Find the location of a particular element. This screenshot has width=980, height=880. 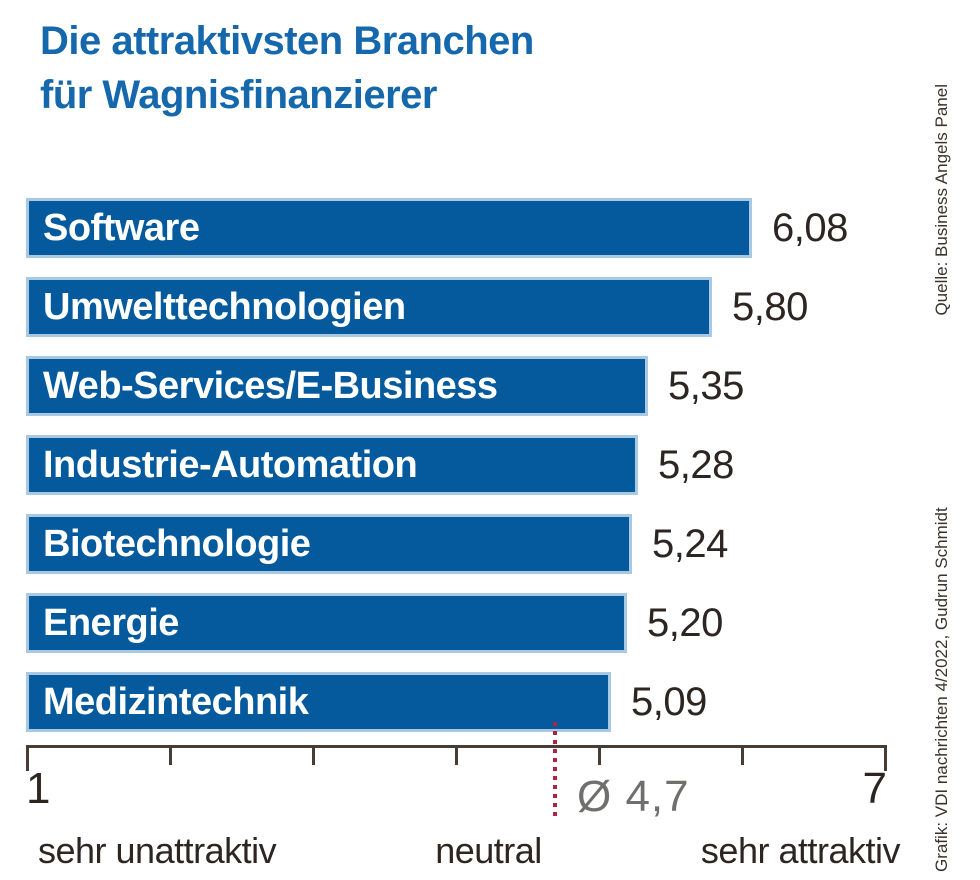

title-line-1: Die attraktivsten Branchen is located at coordinates (287, 41).